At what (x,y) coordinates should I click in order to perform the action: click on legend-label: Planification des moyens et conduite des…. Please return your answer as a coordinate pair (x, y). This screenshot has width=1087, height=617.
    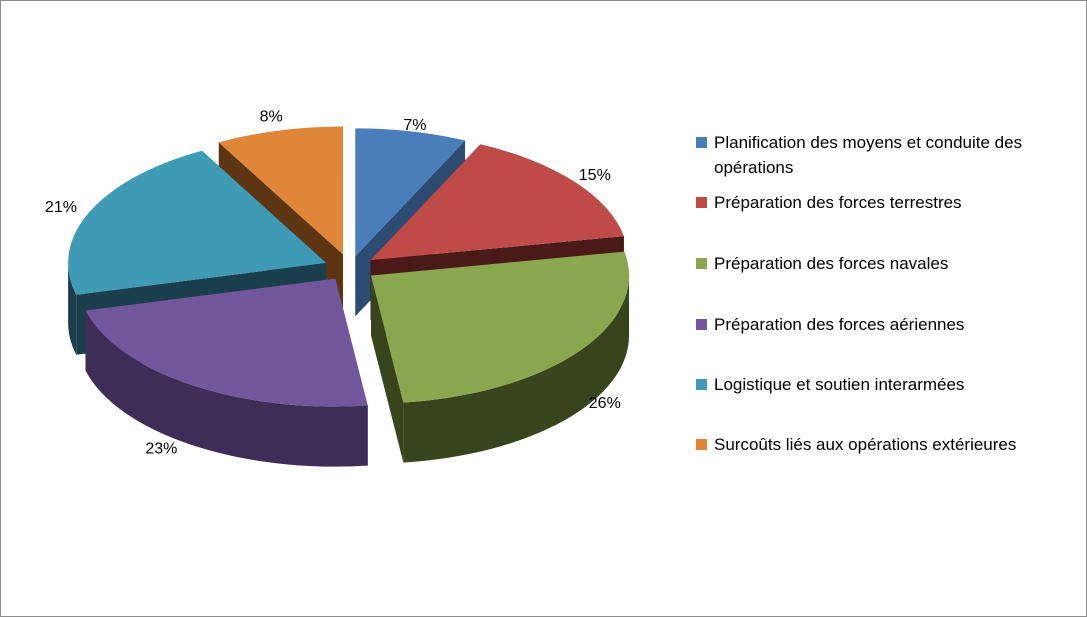
    Looking at the image, I should click on (868, 155).